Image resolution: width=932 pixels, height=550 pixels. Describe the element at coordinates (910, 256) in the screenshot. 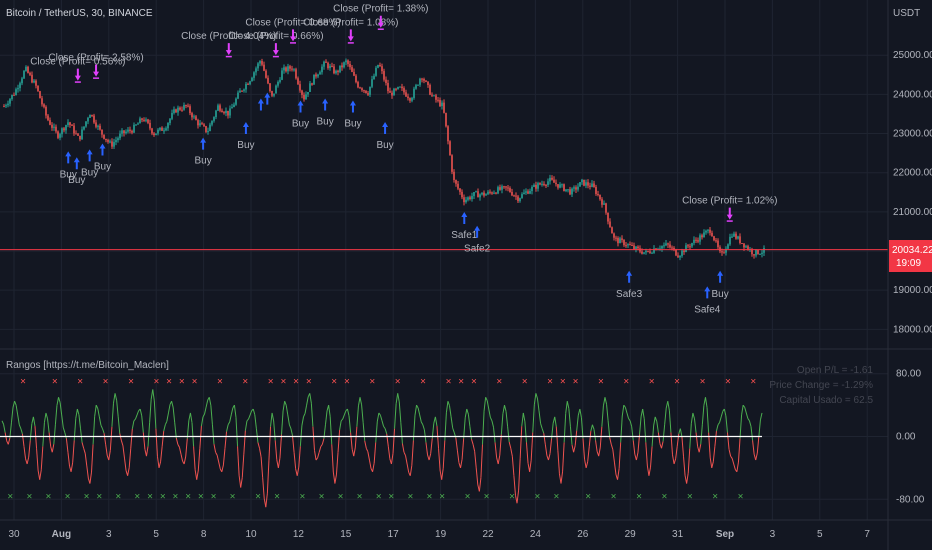

I see `last-price-tag-background` at that location.